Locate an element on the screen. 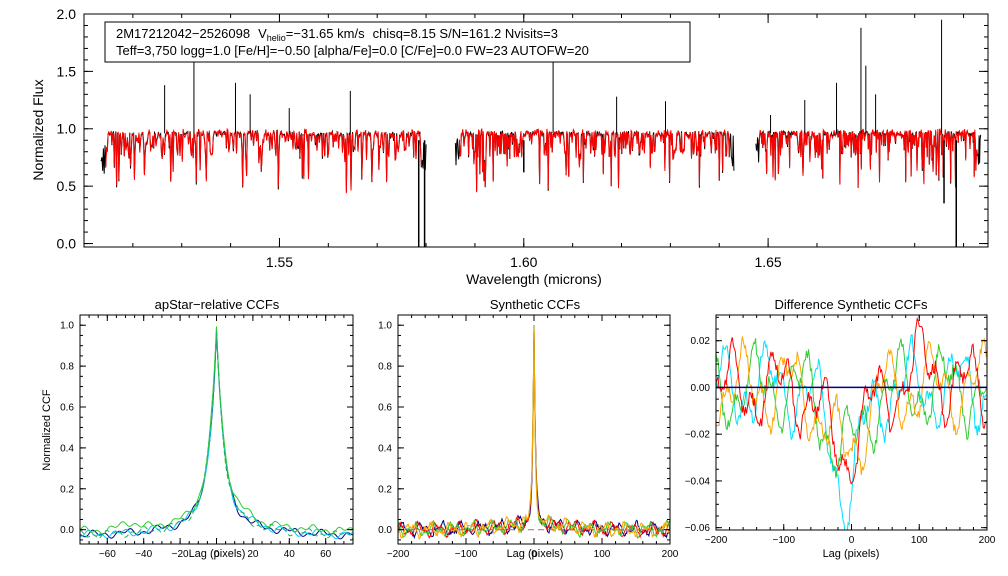 Image resolution: width=1008 pixels, height=576 pixels. y-tick-label: 0.02 is located at coordinates (701, 341).